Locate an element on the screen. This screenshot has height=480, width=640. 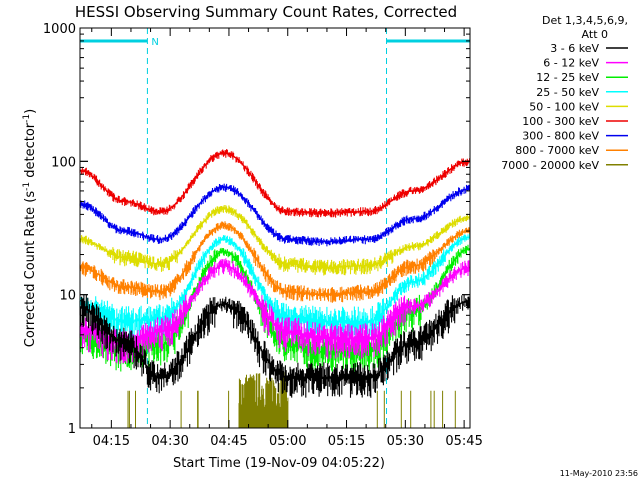
y-axis-label-sup-2: -1 is located at coordinates (27, 118).